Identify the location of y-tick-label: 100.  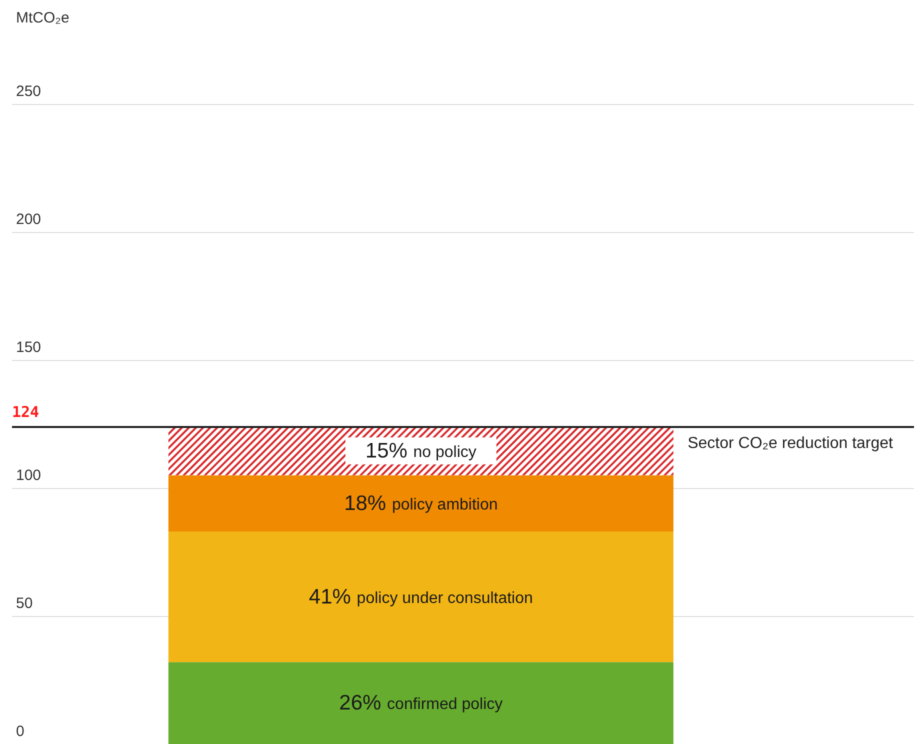
(29, 475).